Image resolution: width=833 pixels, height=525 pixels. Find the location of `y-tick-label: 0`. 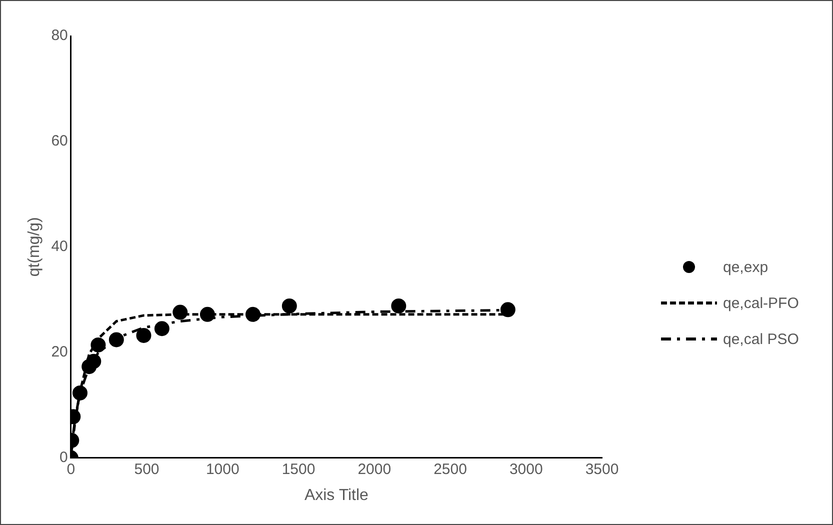

y-tick-label: 0 is located at coordinates (64, 457).